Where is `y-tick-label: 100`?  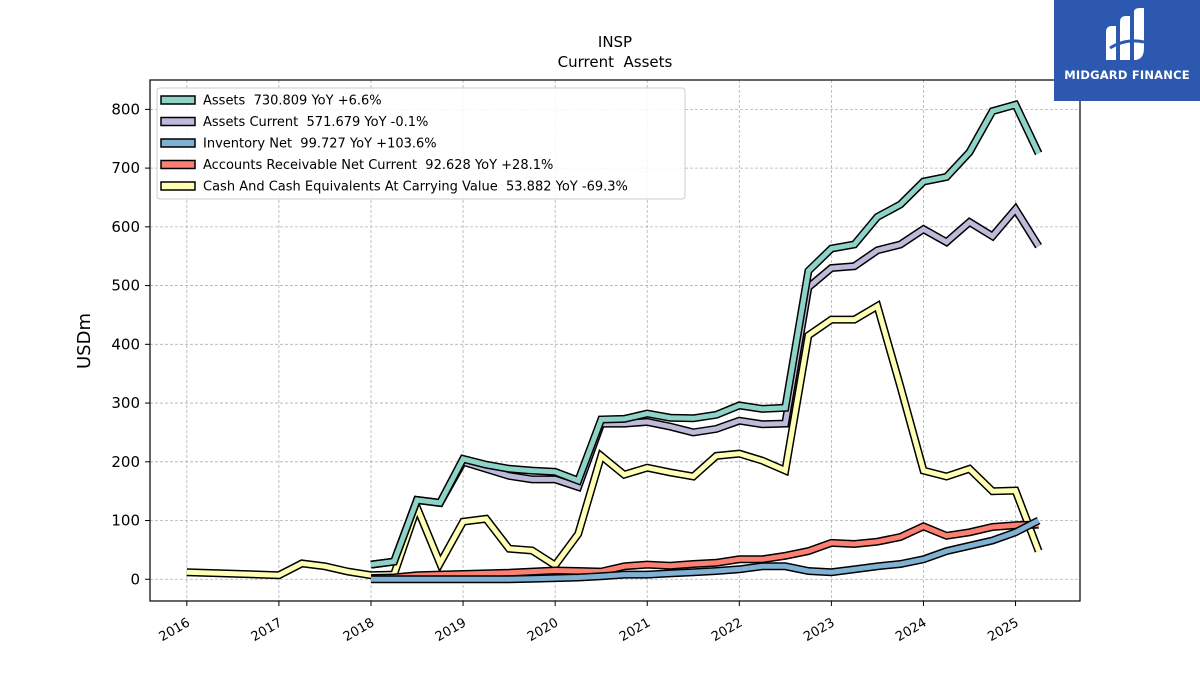 y-tick-label: 100 is located at coordinates (125, 521).